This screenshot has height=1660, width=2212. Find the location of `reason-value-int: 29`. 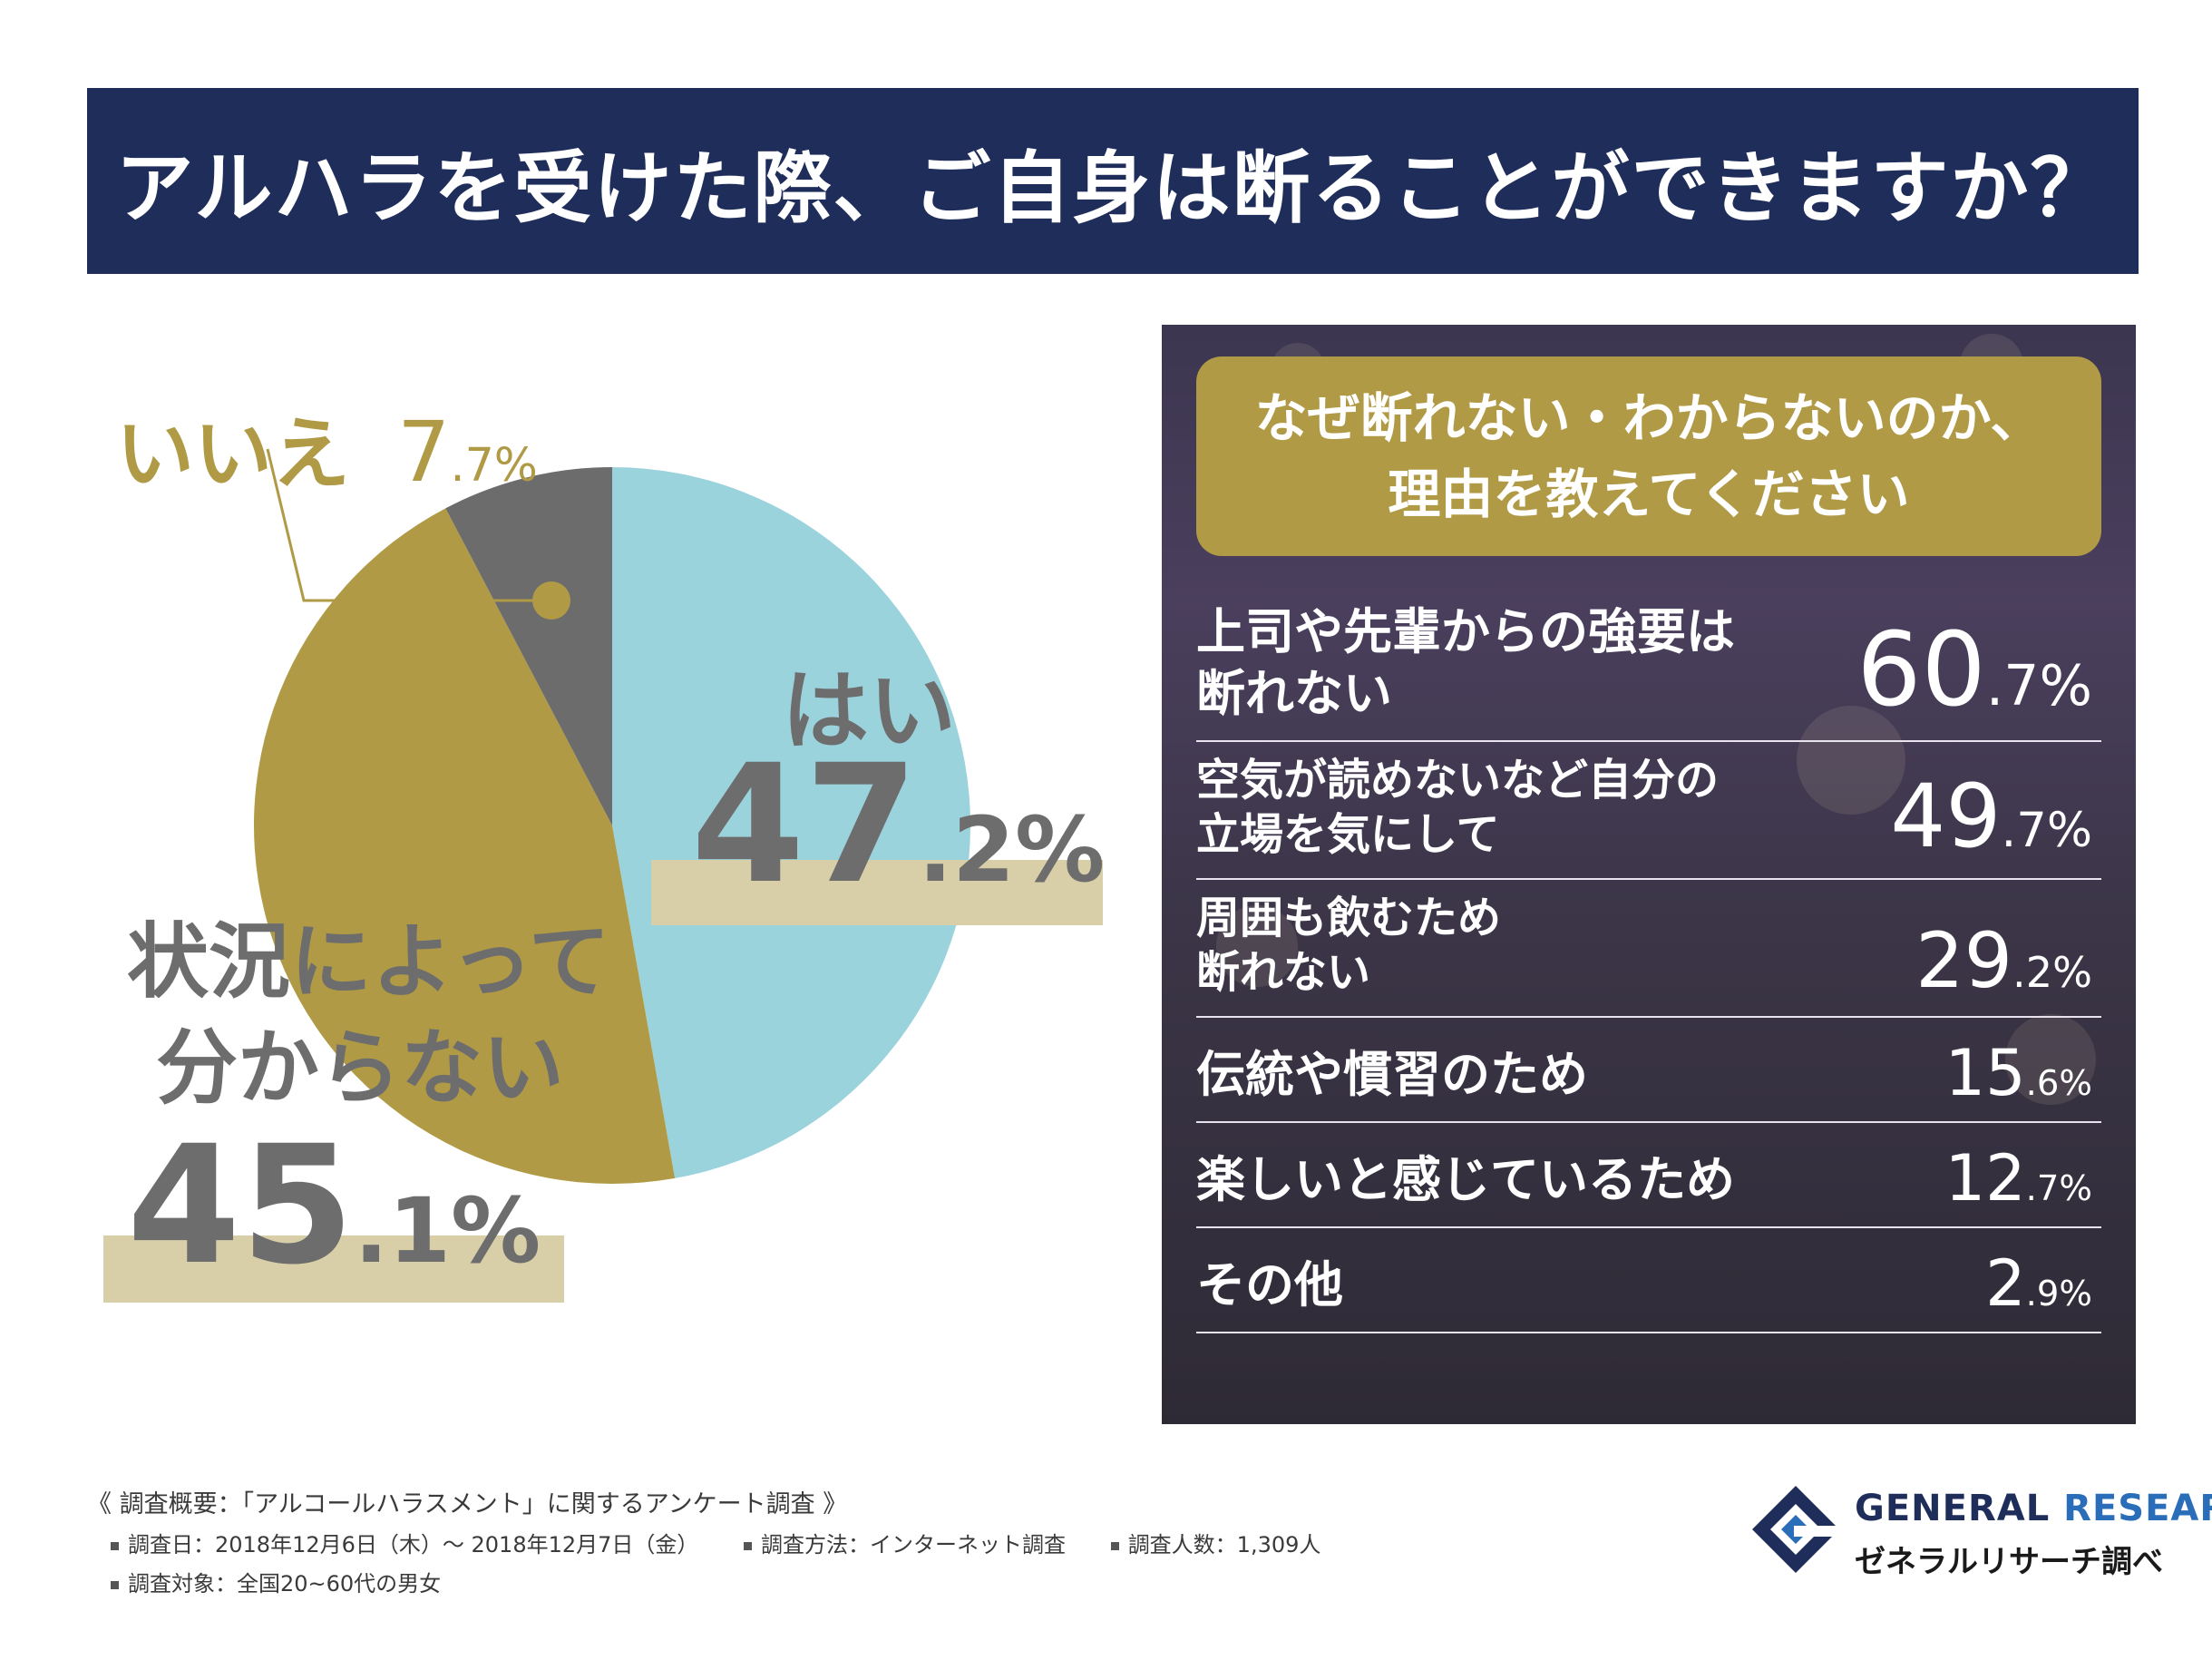

reason-value-int: 29 is located at coordinates (1964, 960).